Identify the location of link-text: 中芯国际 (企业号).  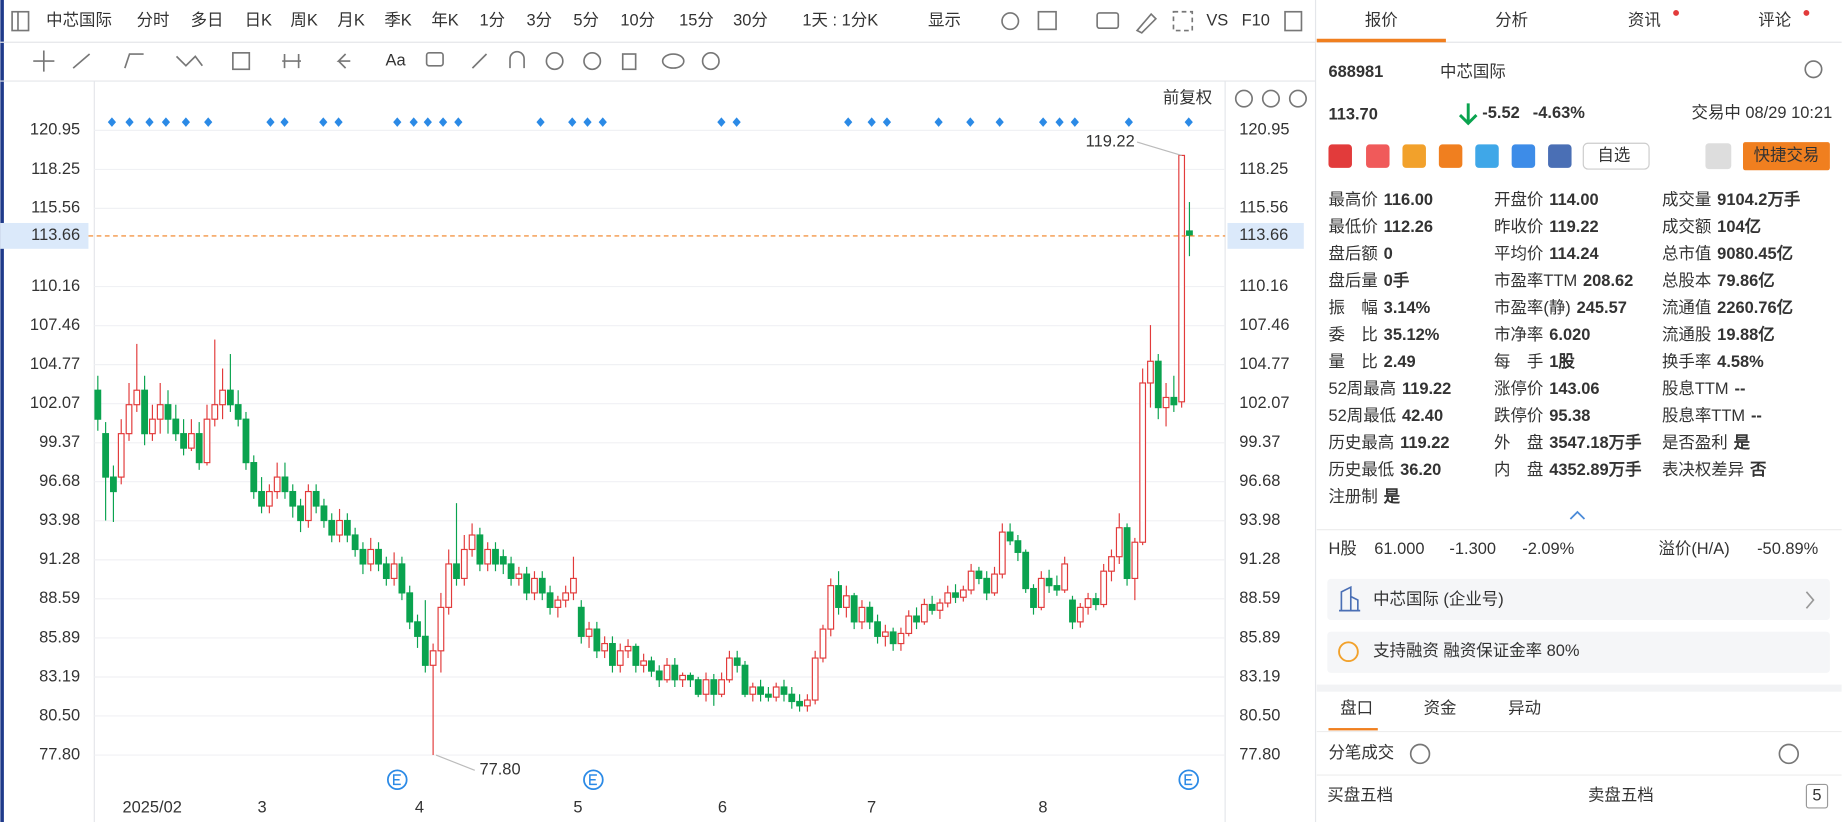
(1438, 599).